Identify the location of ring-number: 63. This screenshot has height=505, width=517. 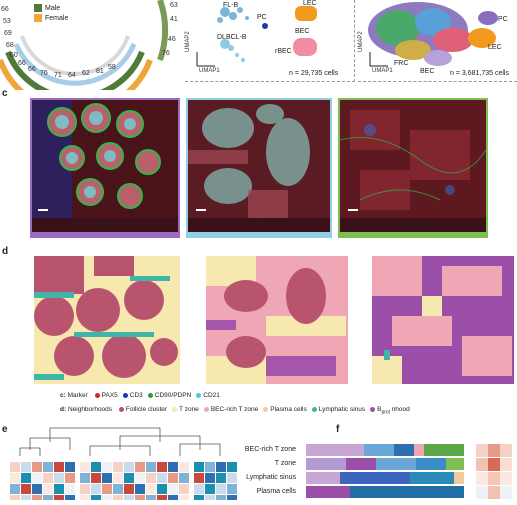
(174, 5).